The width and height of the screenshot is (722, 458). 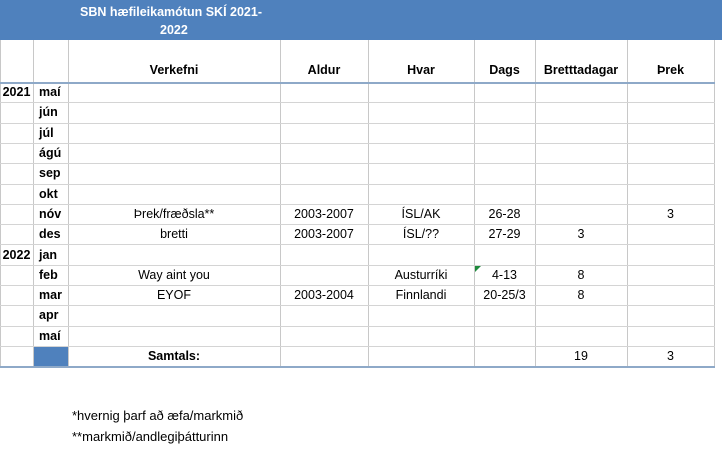 What do you see at coordinates (48, 193) in the screenshot?
I see `month: okt` at bounding box center [48, 193].